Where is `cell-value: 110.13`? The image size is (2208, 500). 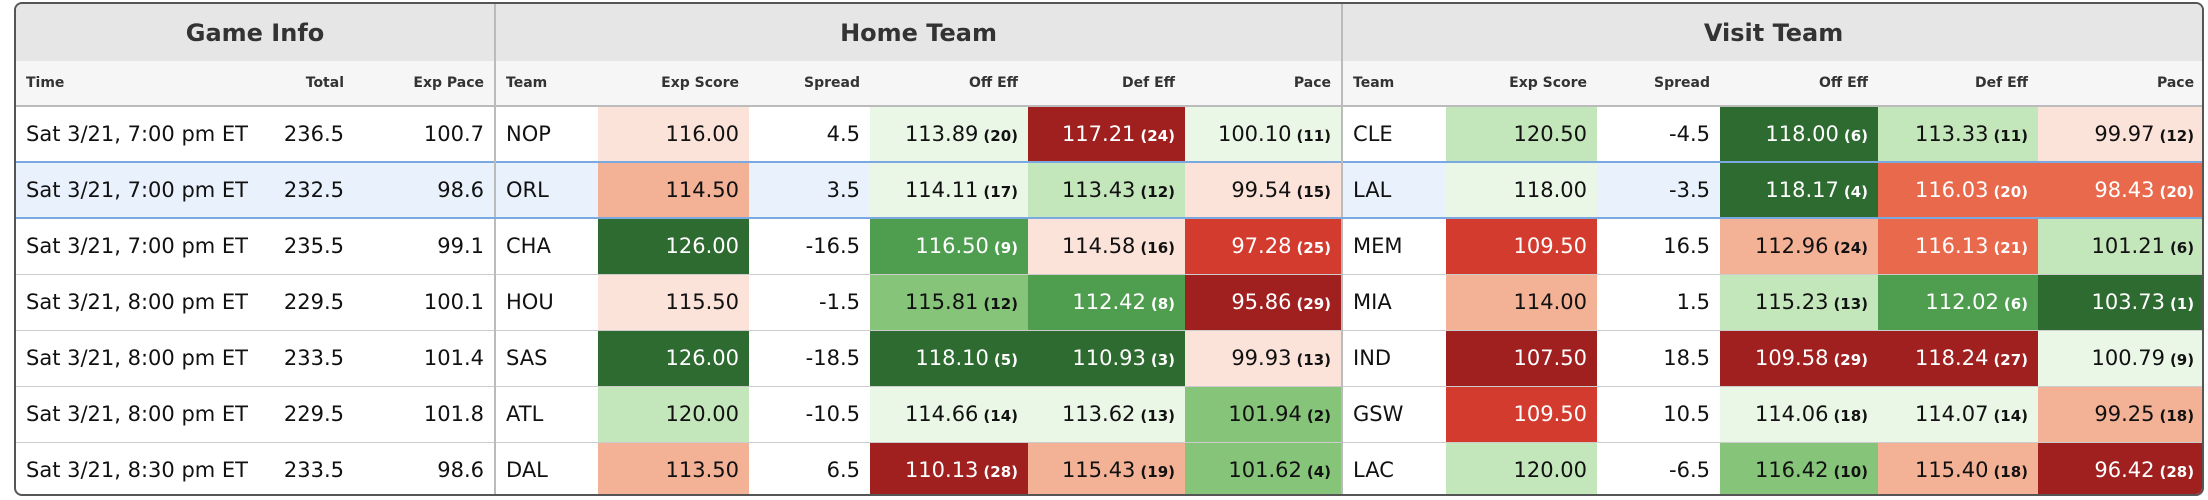 cell-value: 110.13 is located at coordinates (941, 470).